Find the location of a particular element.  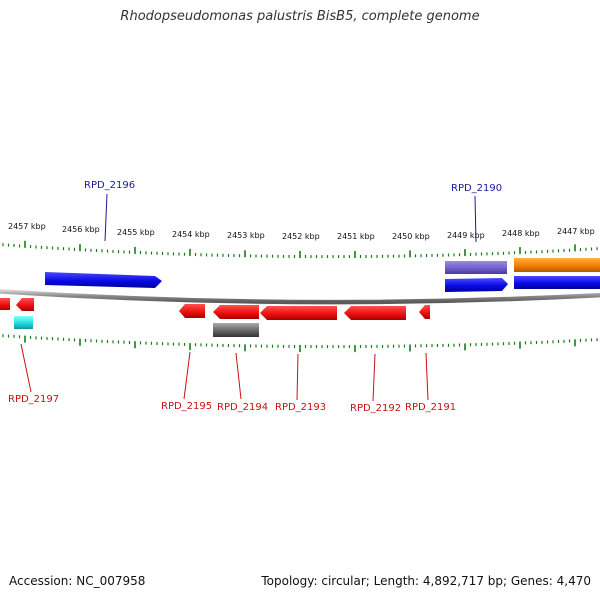

gene-label-rpd-2190: RPD_2190 is located at coordinates (476, 188).